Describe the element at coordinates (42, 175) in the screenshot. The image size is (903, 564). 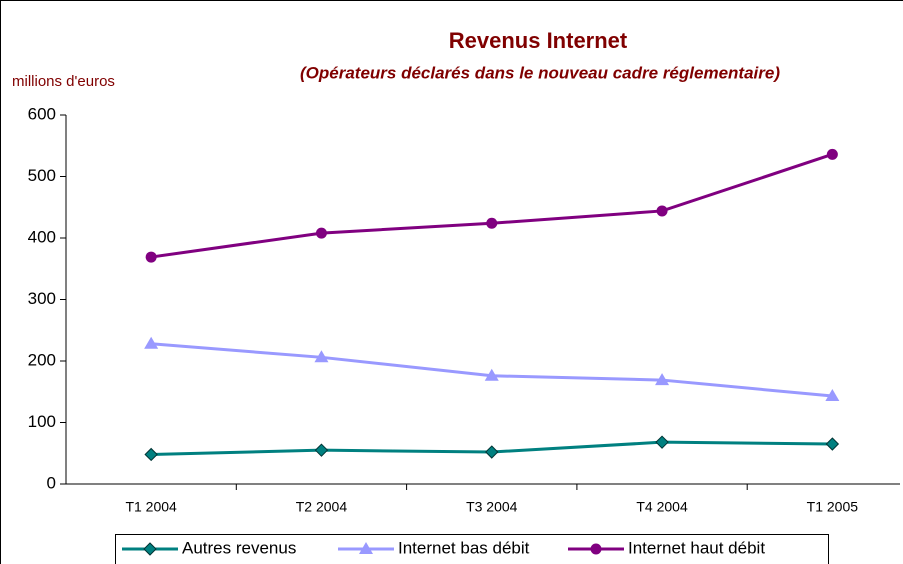
I see `y-tick-label: 500` at that location.